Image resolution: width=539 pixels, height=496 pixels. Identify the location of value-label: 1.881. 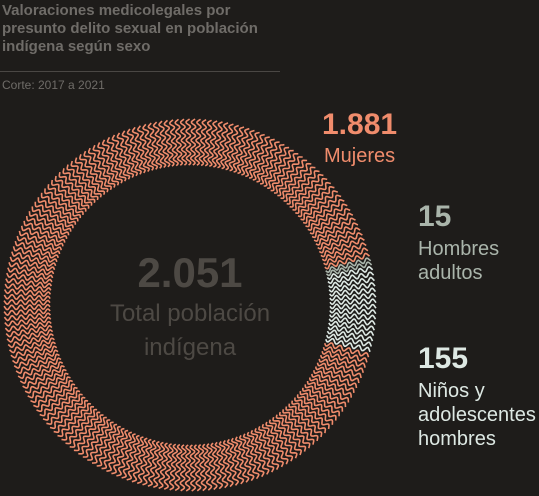
(360, 124).